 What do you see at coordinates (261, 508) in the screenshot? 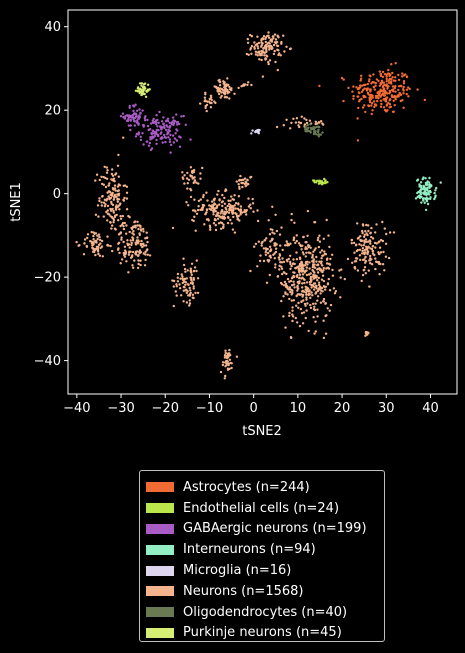
I see `legend-label: Endothelial cells (n=24)` at bounding box center [261, 508].